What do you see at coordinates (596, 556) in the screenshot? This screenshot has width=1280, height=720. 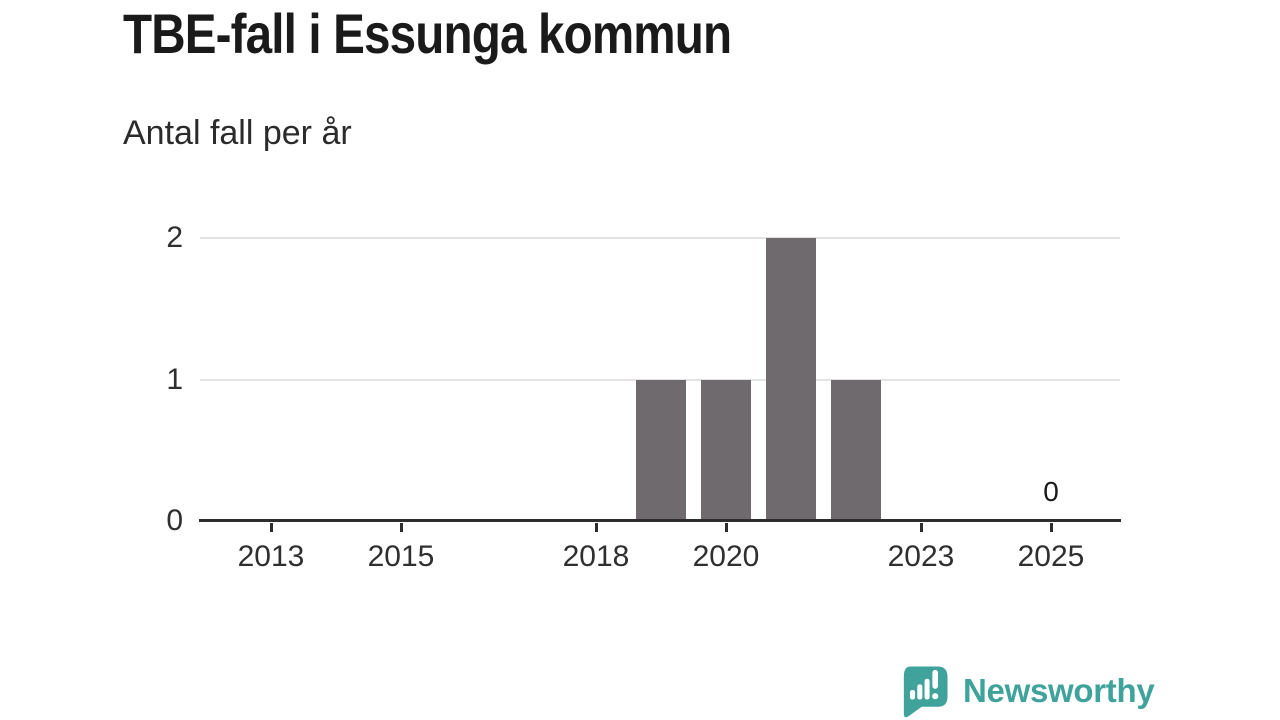 I see `x-axis-tick-label: 2018` at bounding box center [596, 556].